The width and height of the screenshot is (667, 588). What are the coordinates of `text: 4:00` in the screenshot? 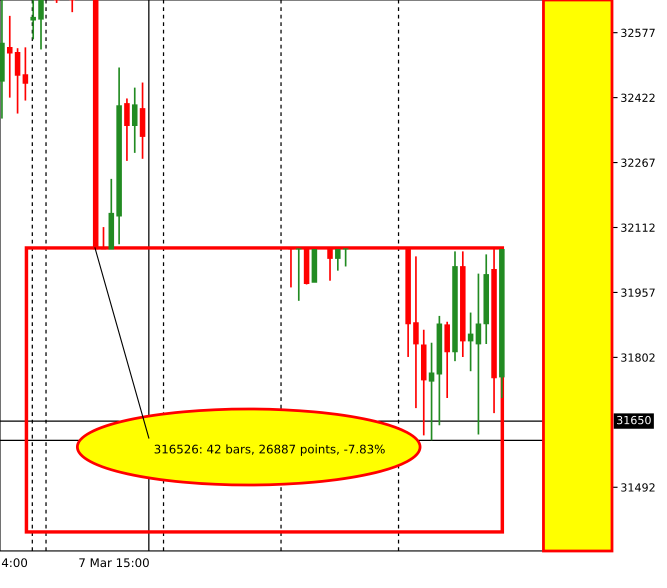 It's located at (15, 563).